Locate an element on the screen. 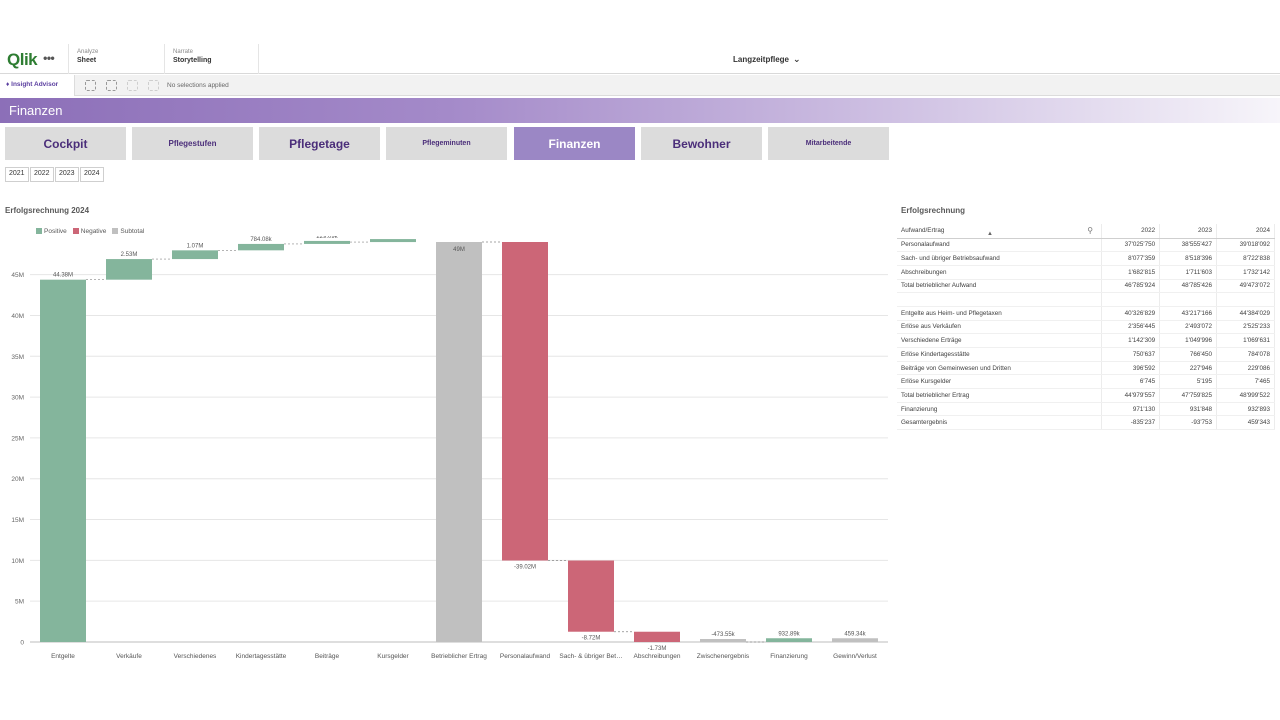 The width and height of the screenshot is (1280, 720). y-tick-label: 40M is located at coordinates (17, 316).